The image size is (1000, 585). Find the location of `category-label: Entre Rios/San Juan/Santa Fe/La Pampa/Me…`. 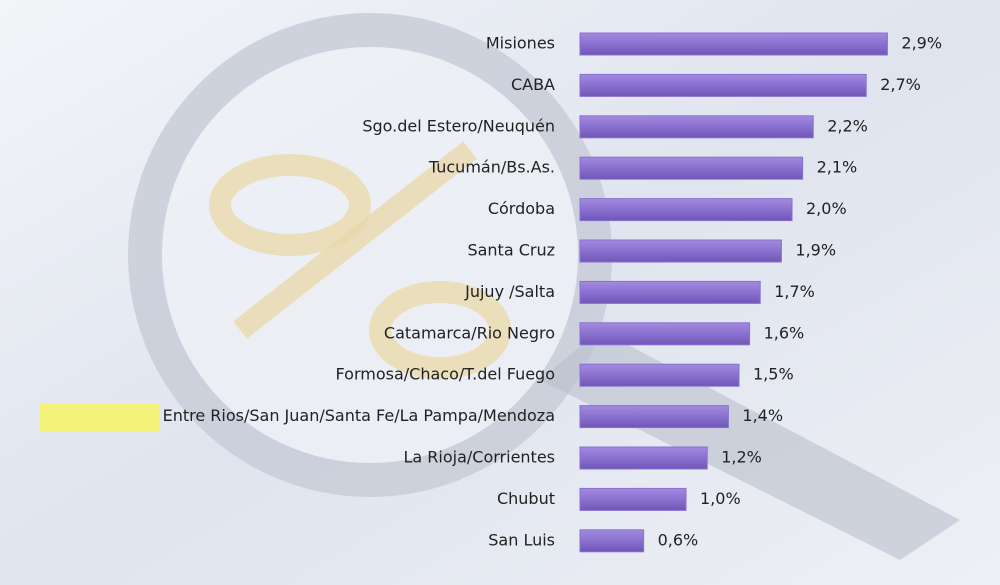

category-label: Entre Rios/San Juan/Santa Fe/La Pampa/Me… is located at coordinates (359, 415).